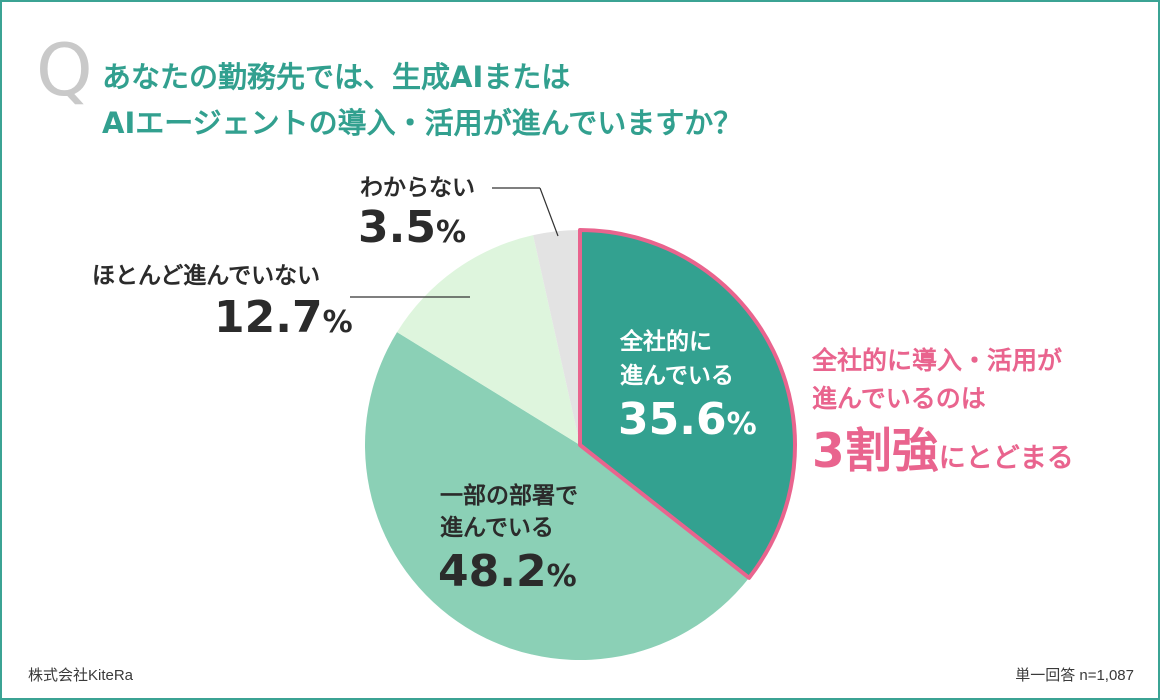  What do you see at coordinates (687, 419) in the screenshot?
I see `slice-value-company-wide: 35.6%` at bounding box center [687, 419].